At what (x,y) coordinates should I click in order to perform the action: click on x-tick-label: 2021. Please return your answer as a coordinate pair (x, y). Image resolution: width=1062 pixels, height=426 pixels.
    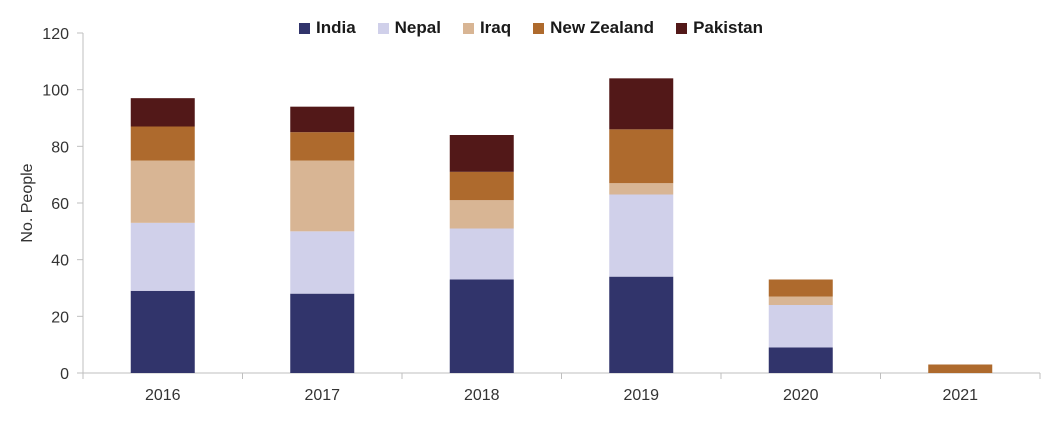
    Looking at the image, I should click on (960, 395).